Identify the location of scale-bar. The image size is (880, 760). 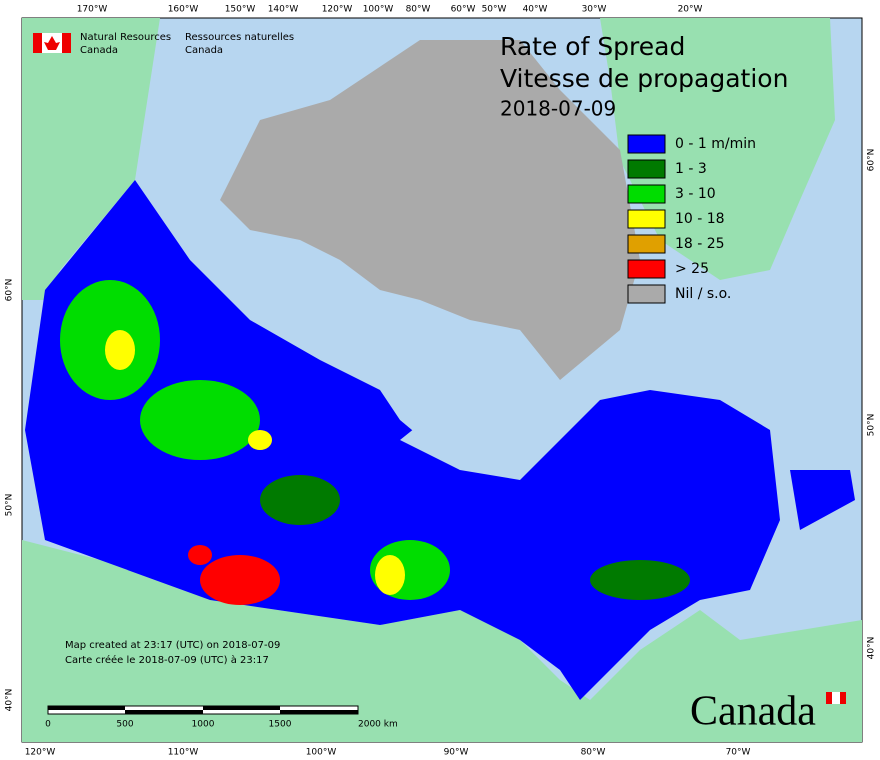
(203, 710).